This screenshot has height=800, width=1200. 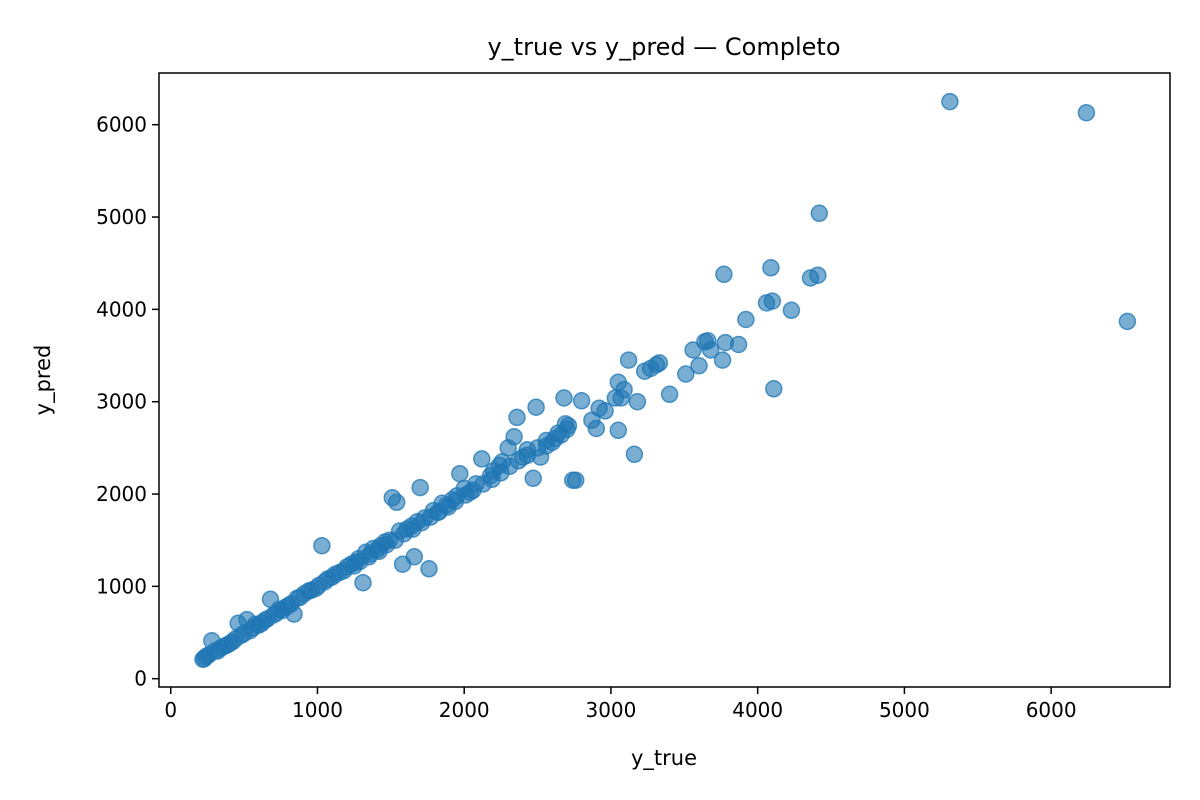 I want to click on y-tick-label: 1000, so click(x=121, y=586).